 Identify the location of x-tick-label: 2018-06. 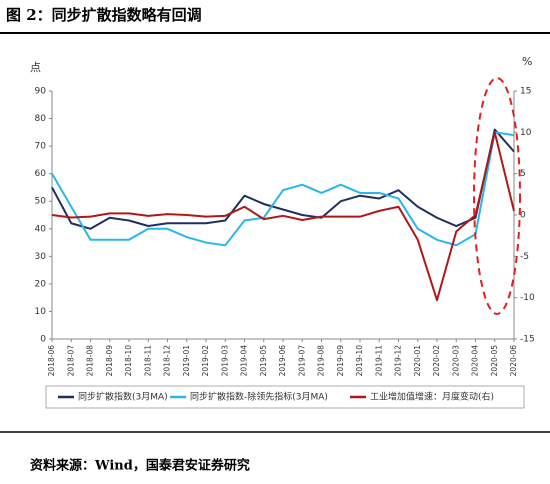
(51, 361).